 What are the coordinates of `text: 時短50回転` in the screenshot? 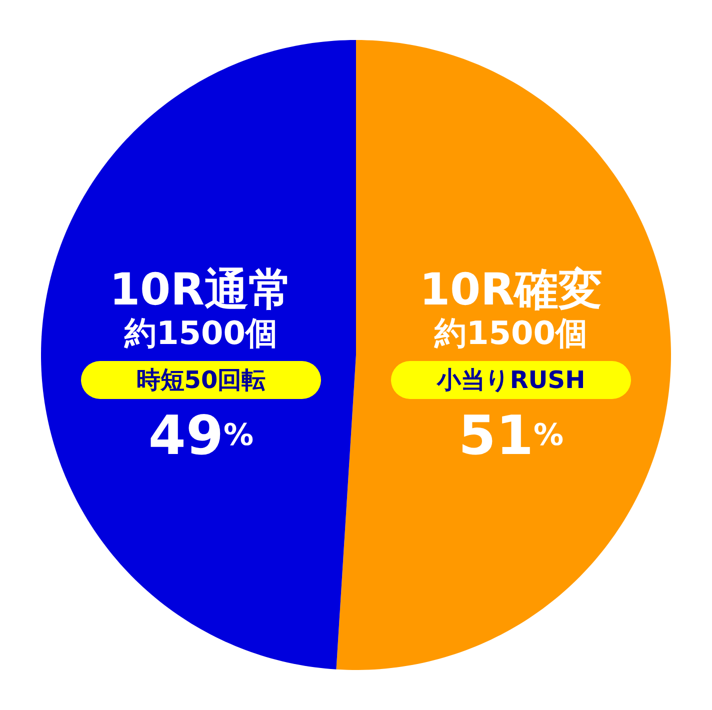 It's located at (201, 380).